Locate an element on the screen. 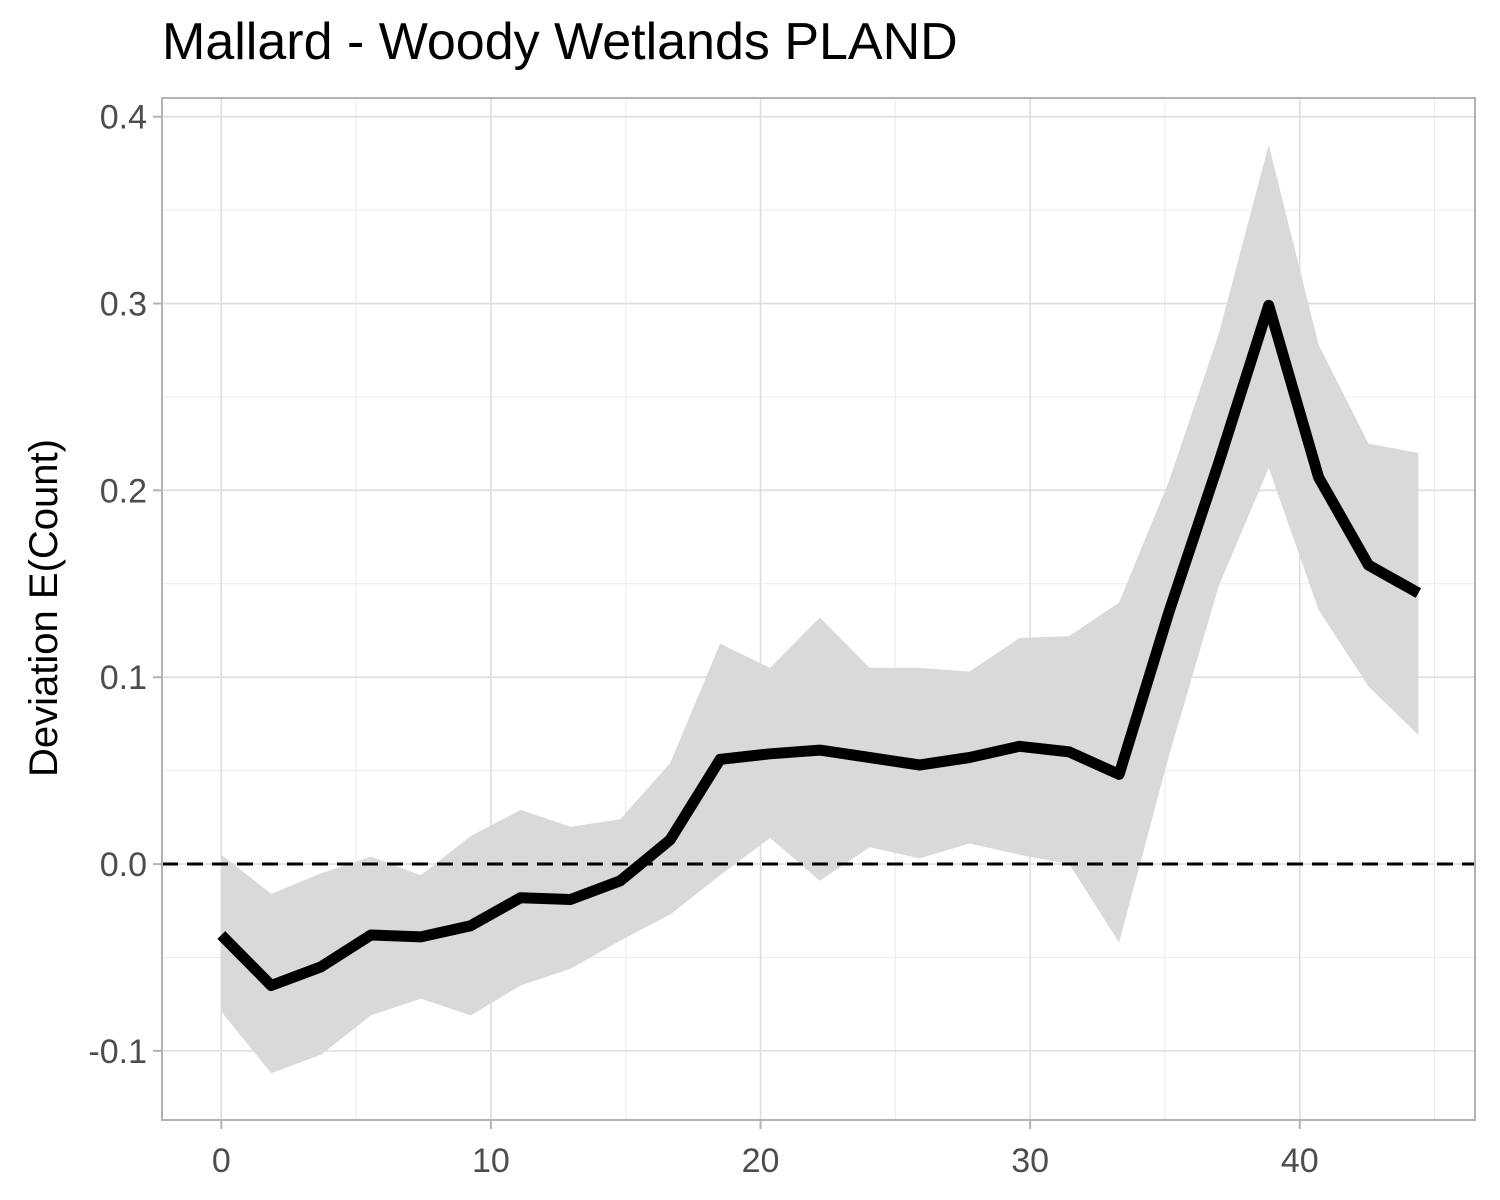 This screenshot has width=1500, height=1200. chart-title: Mallard - Woody Wetlands PLAND is located at coordinates (560, 42).